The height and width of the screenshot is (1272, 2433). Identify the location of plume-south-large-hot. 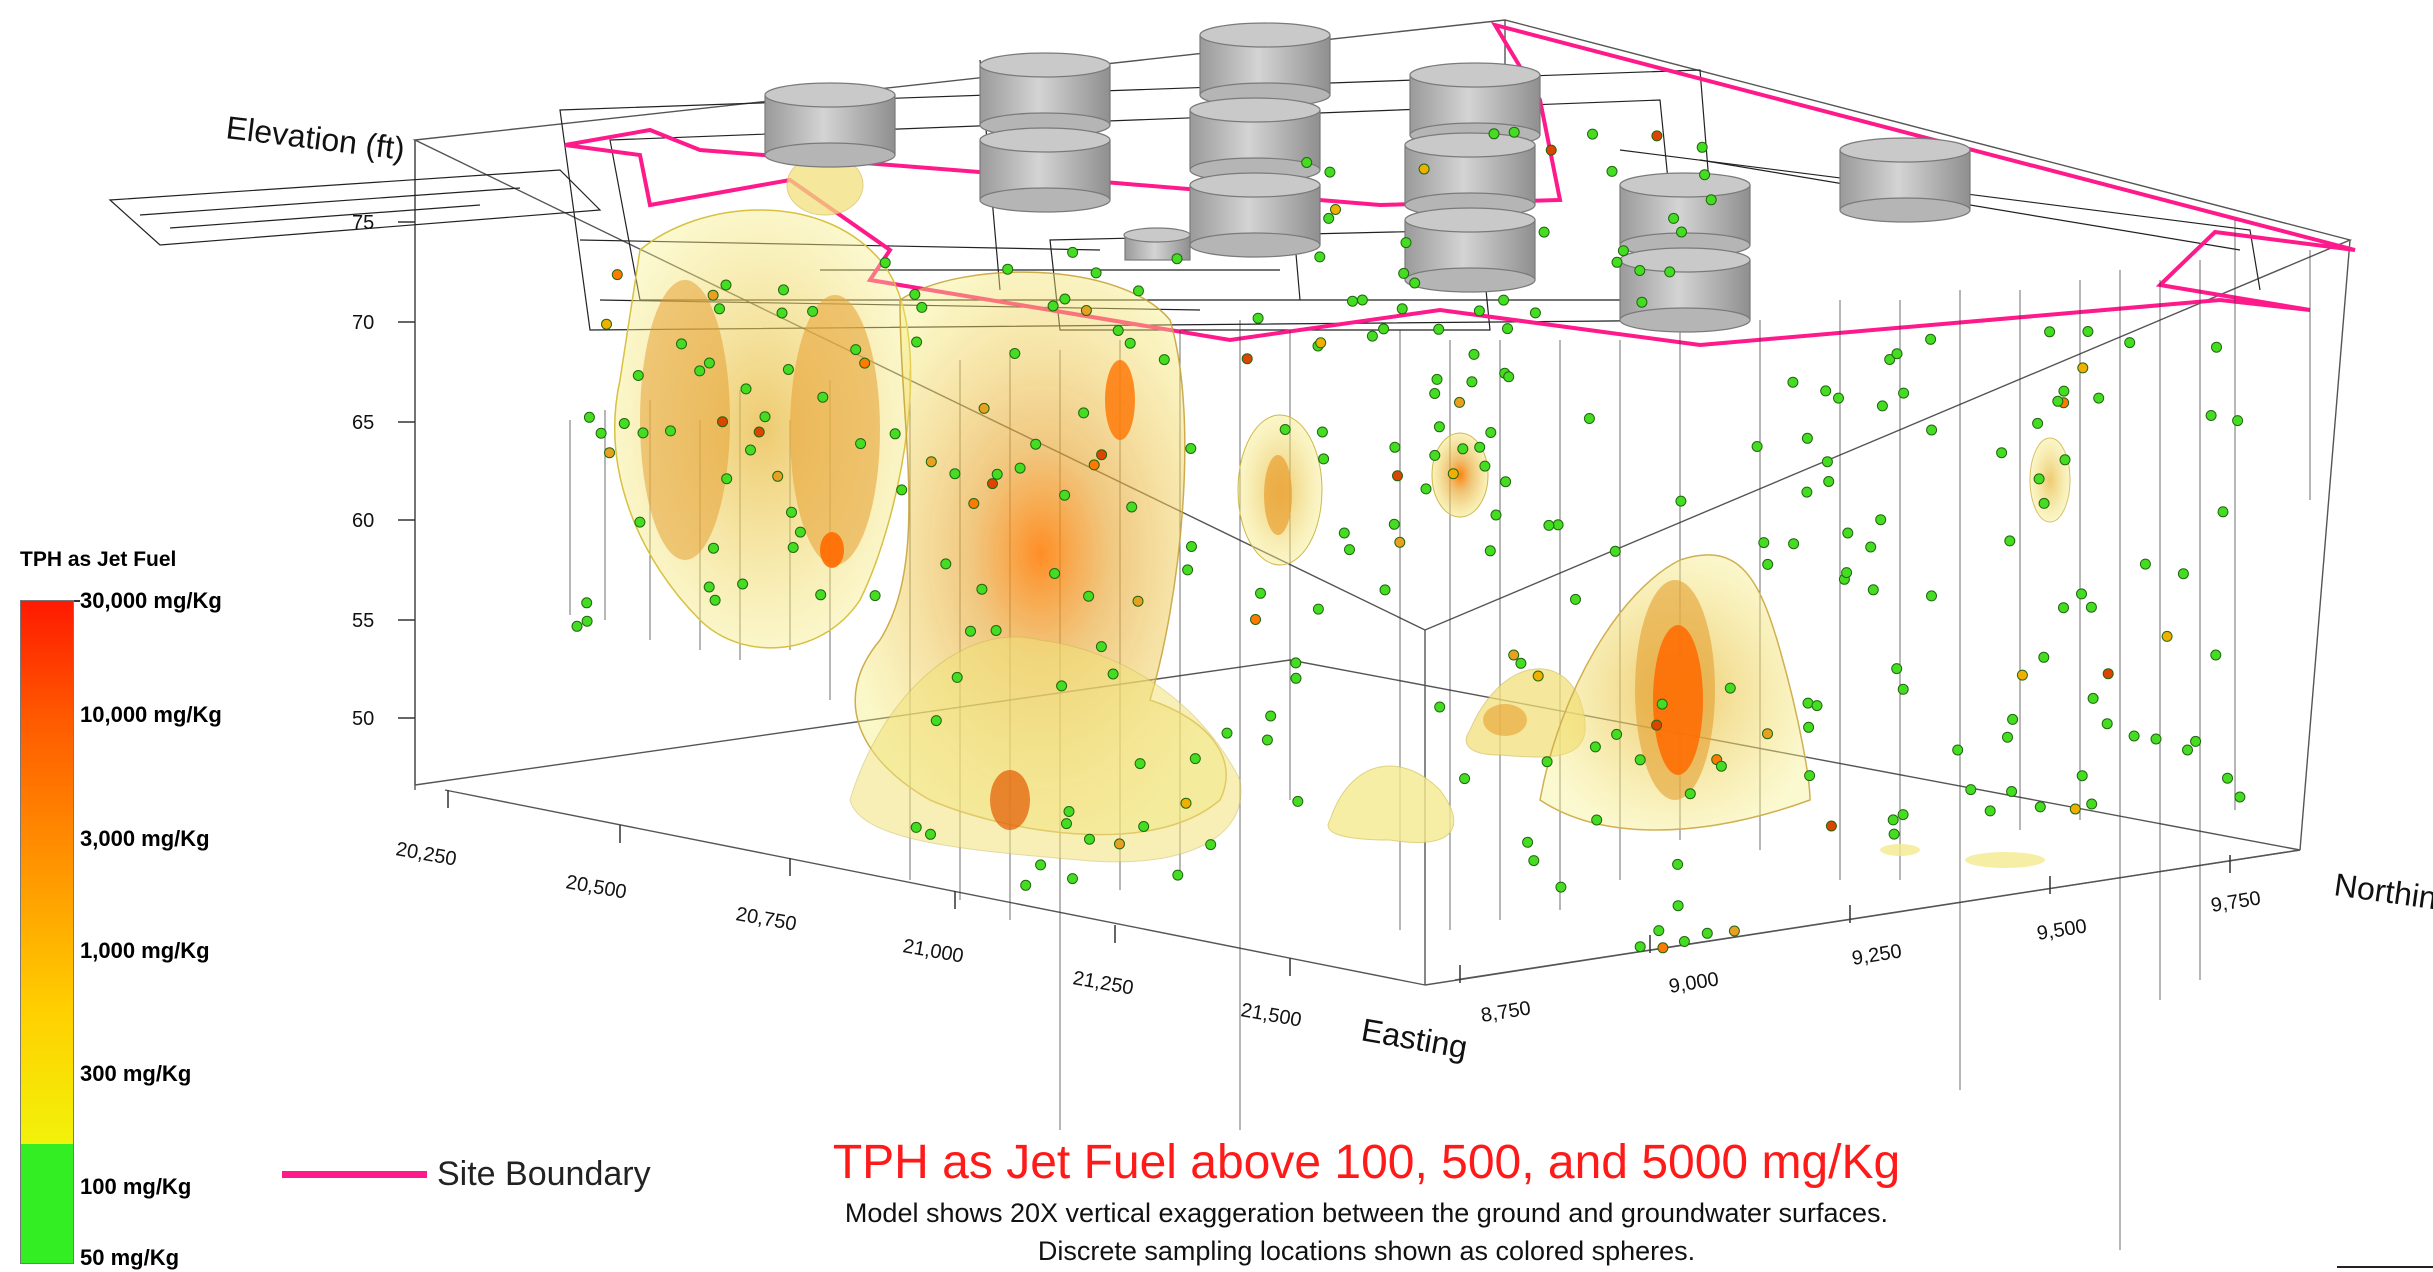
(1678, 700).